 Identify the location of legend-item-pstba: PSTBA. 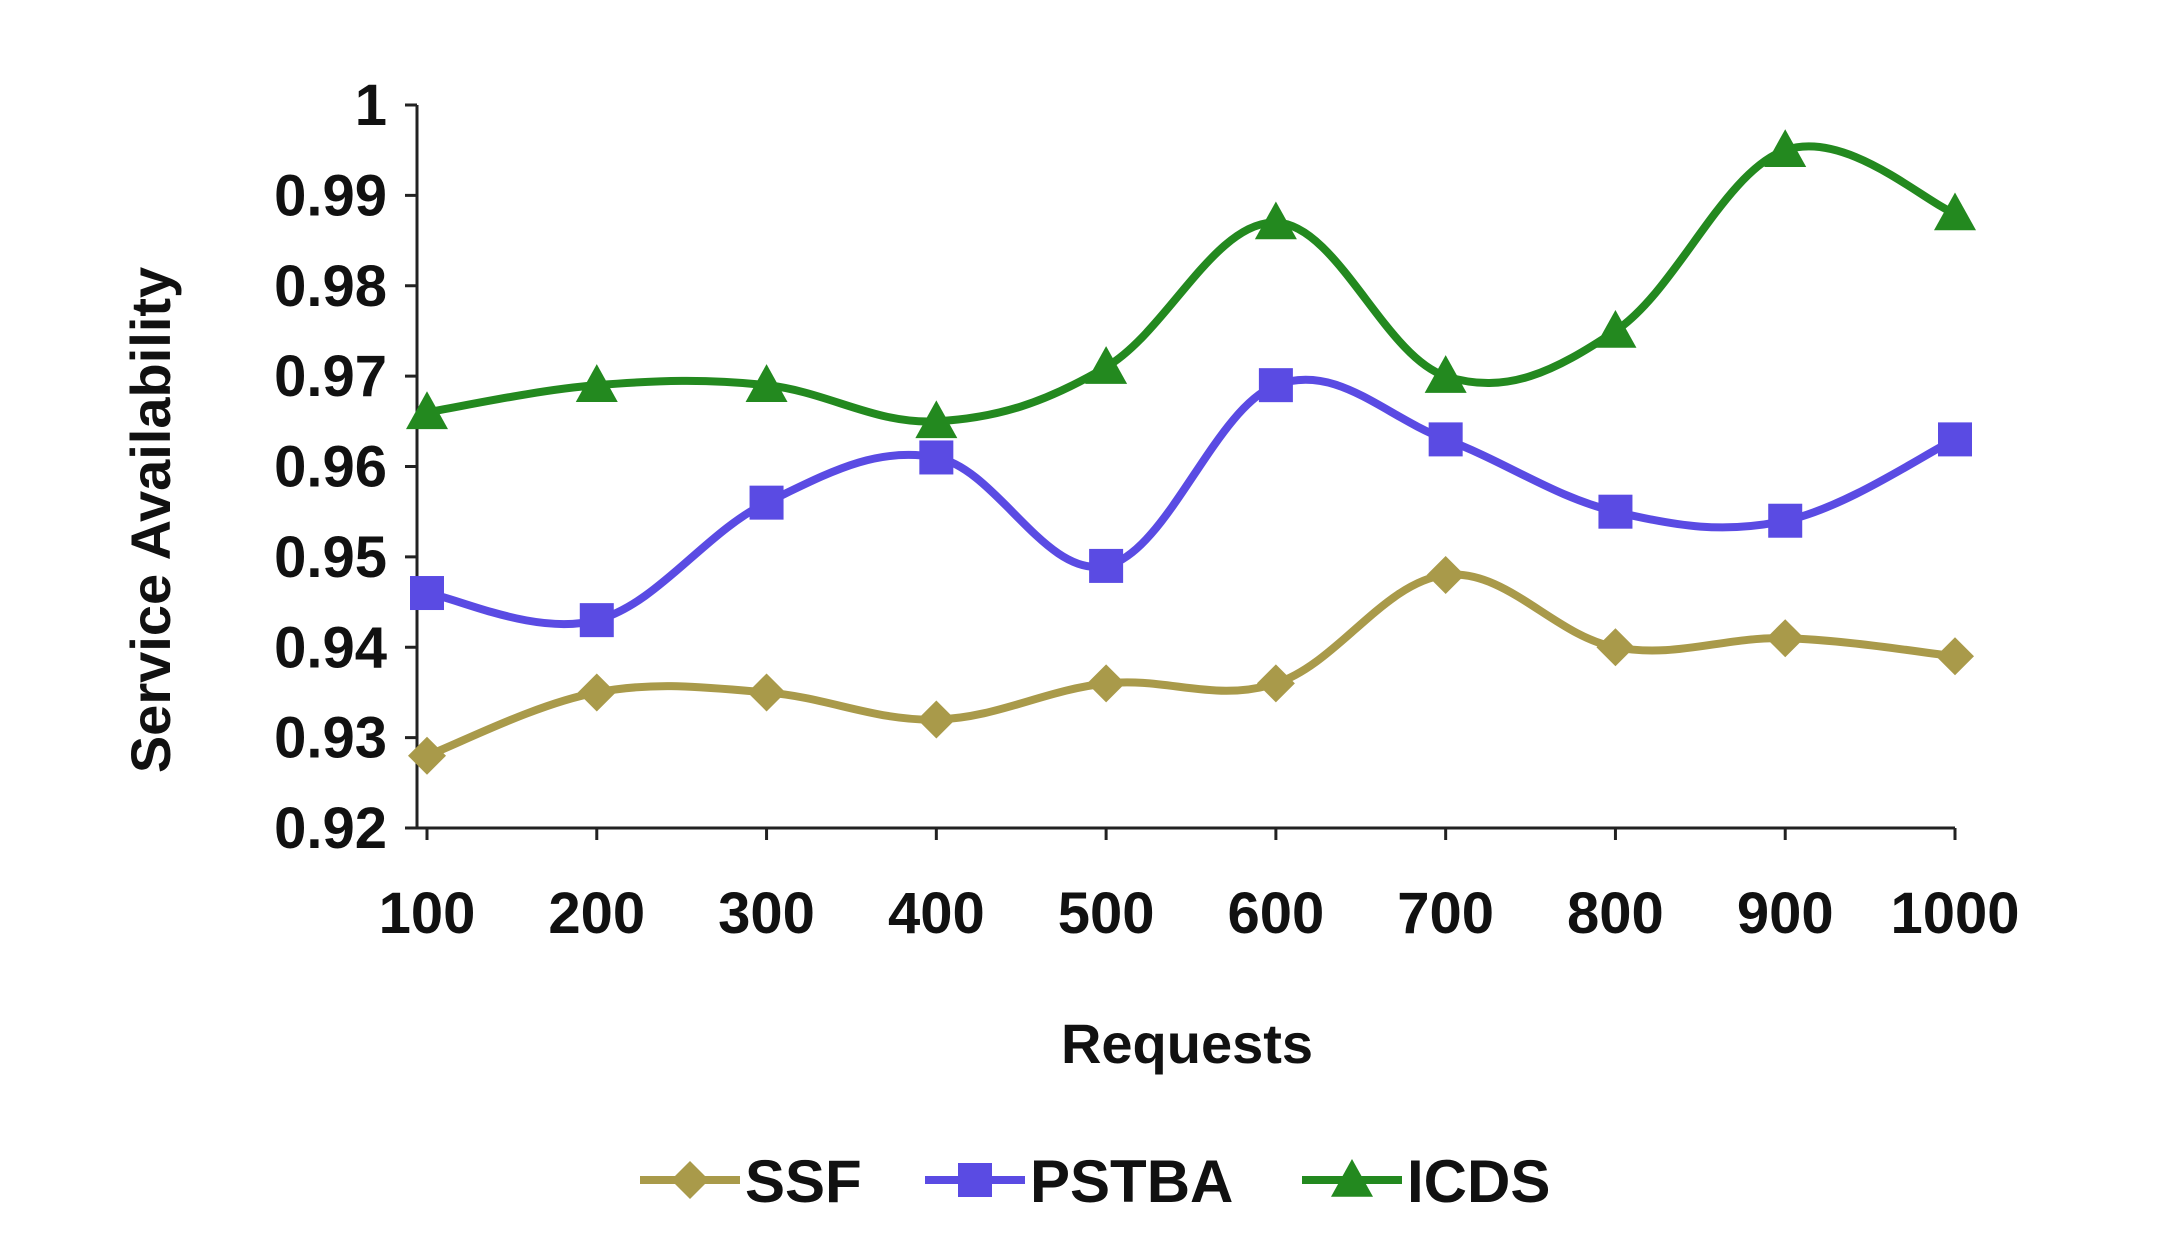
(1079, 1181).